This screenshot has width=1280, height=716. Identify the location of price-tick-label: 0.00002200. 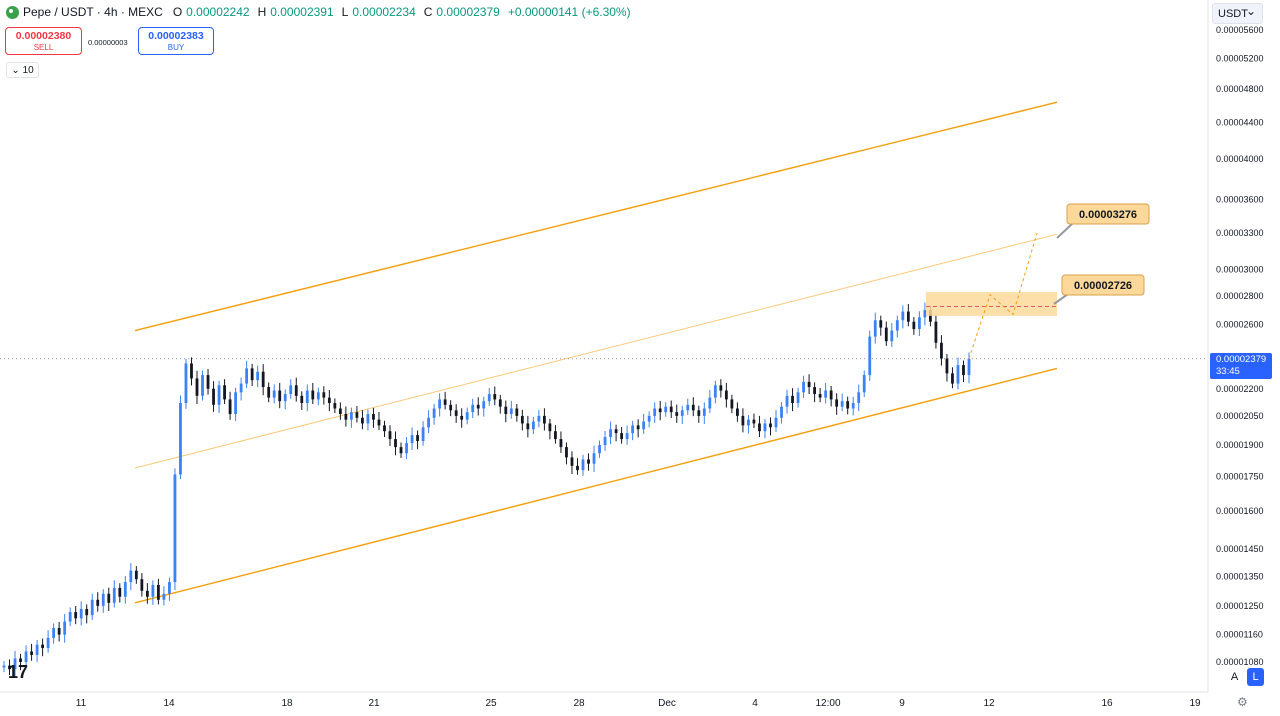
(1240, 389).